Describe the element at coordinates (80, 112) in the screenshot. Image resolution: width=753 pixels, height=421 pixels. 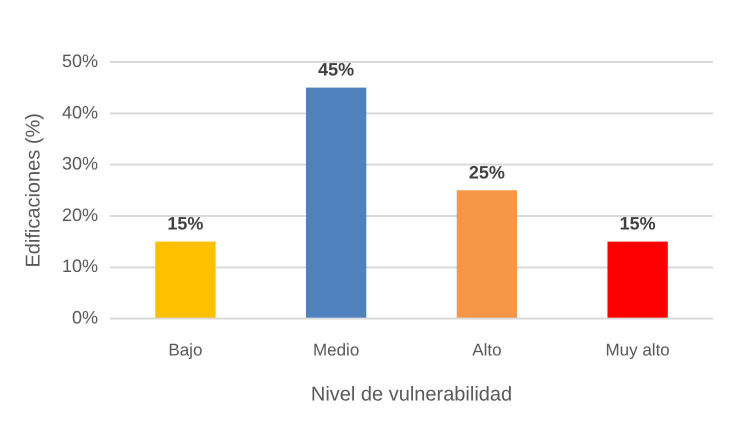
I see `y-tick-label: 40%` at that location.